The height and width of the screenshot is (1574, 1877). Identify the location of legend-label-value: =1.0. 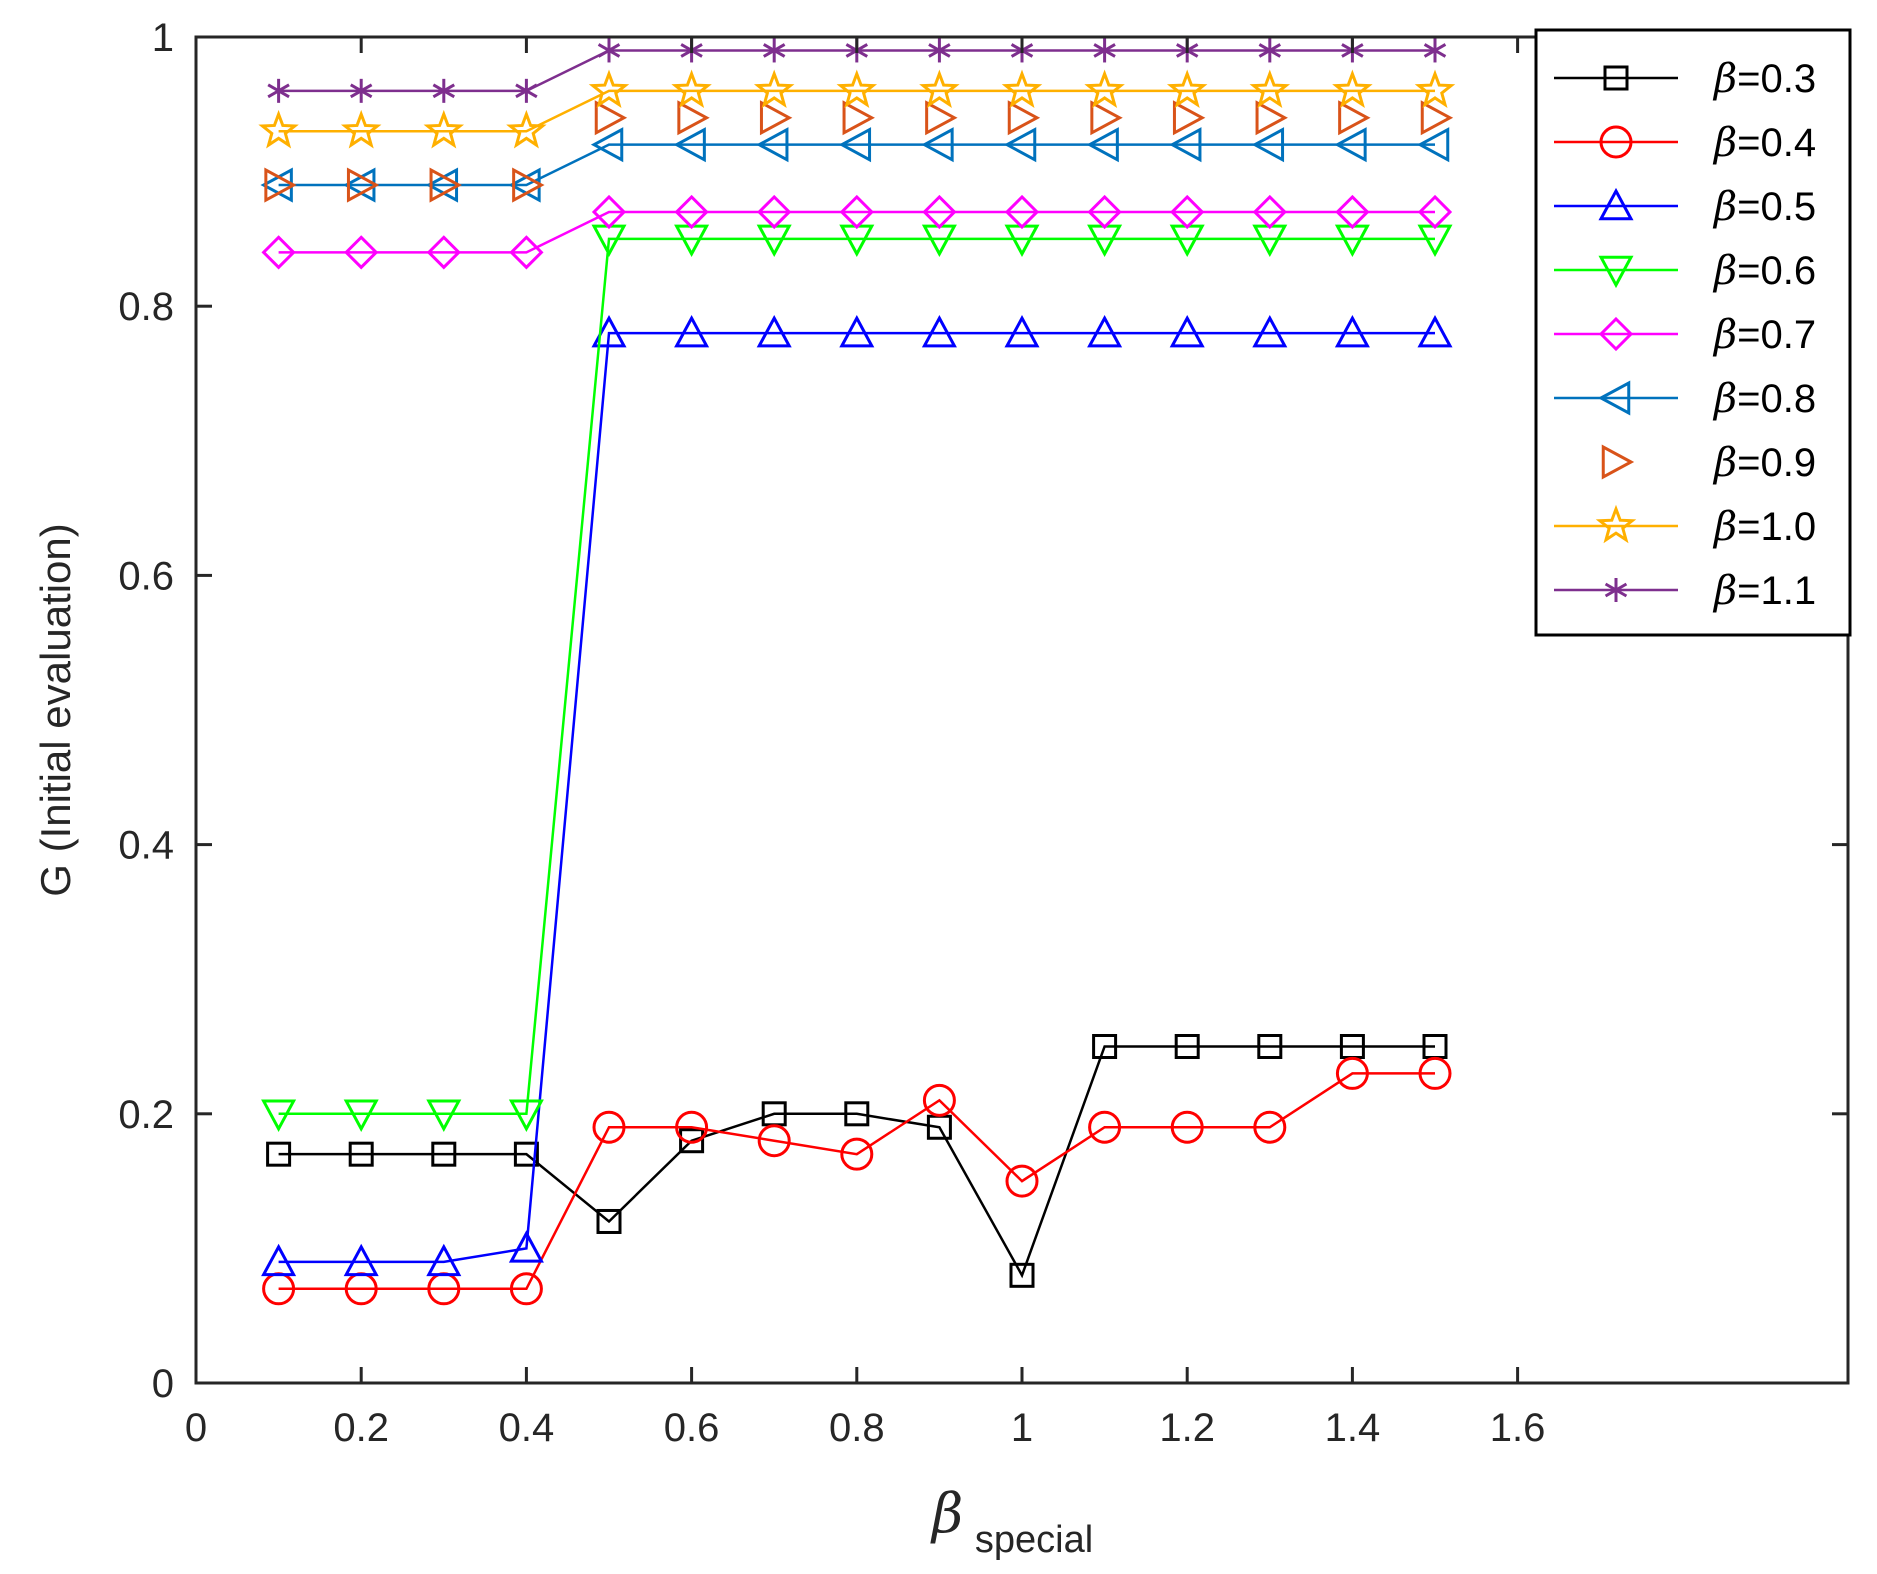
(1776, 527).